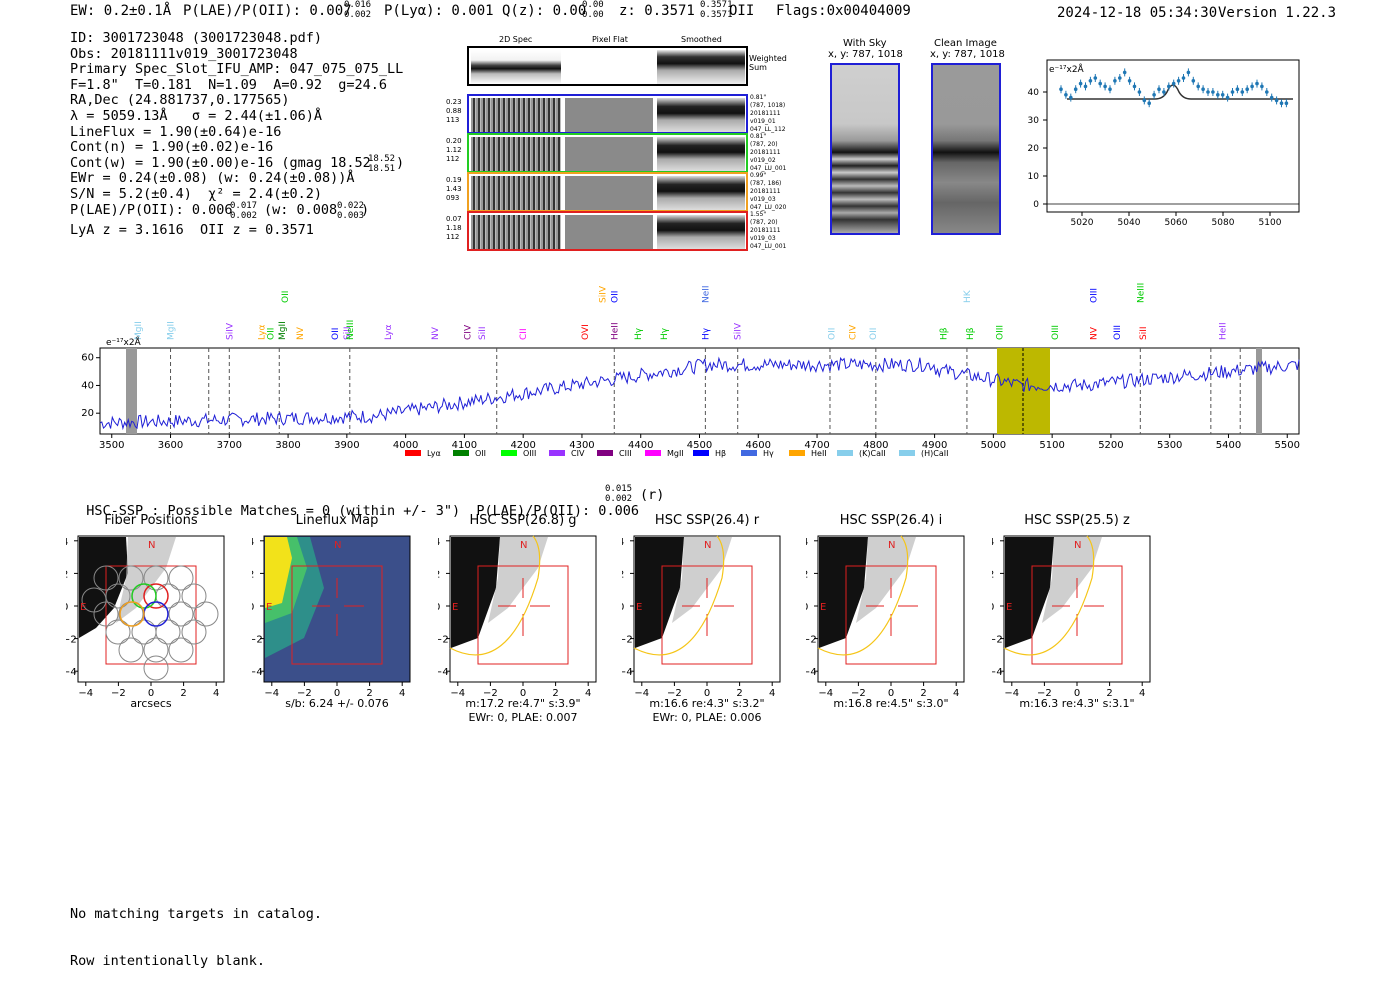 The width and height of the screenshot is (1400, 985). I want to click on spectrum-xtick-label: 4400, so click(640, 445).